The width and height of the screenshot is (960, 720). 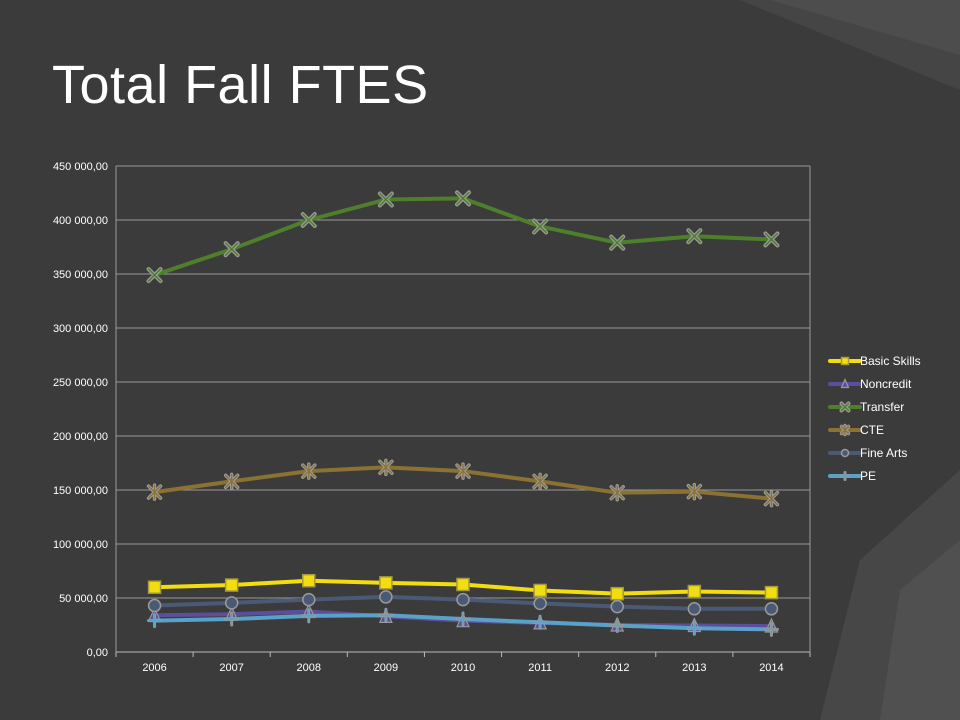 What do you see at coordinates (80, 437) in the screenshot?
I see `y-tick-label: 200 000,00` at bounding box center [80, 437].